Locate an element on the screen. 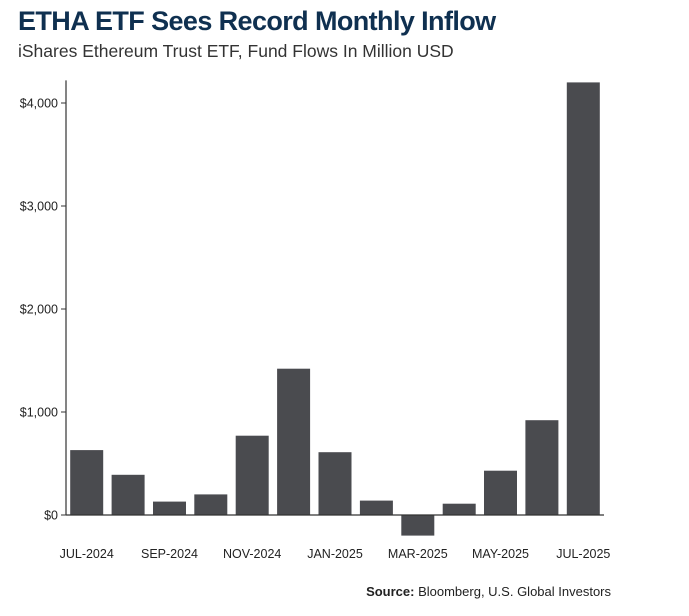 This screenshot has width=689, height=616. bar-mar-2025 is located at coordinates (418, 525).